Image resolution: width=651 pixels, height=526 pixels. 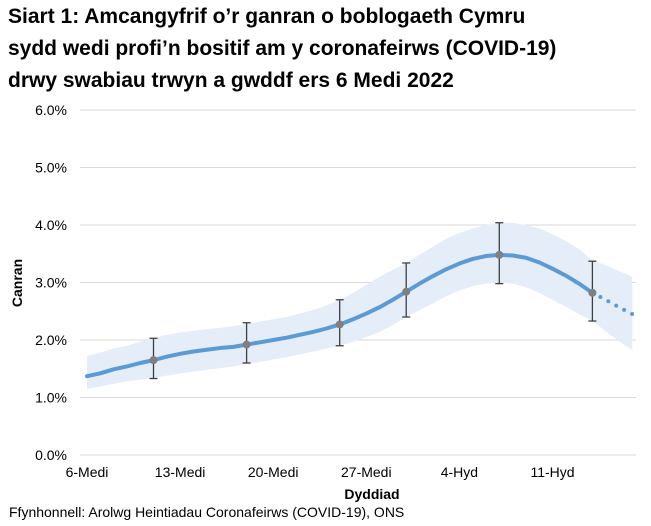 What do you see at coordinates (51, 455) in the screenshot?
I see `y-tick-label: 0.0%` at bounding box center [51, 455].